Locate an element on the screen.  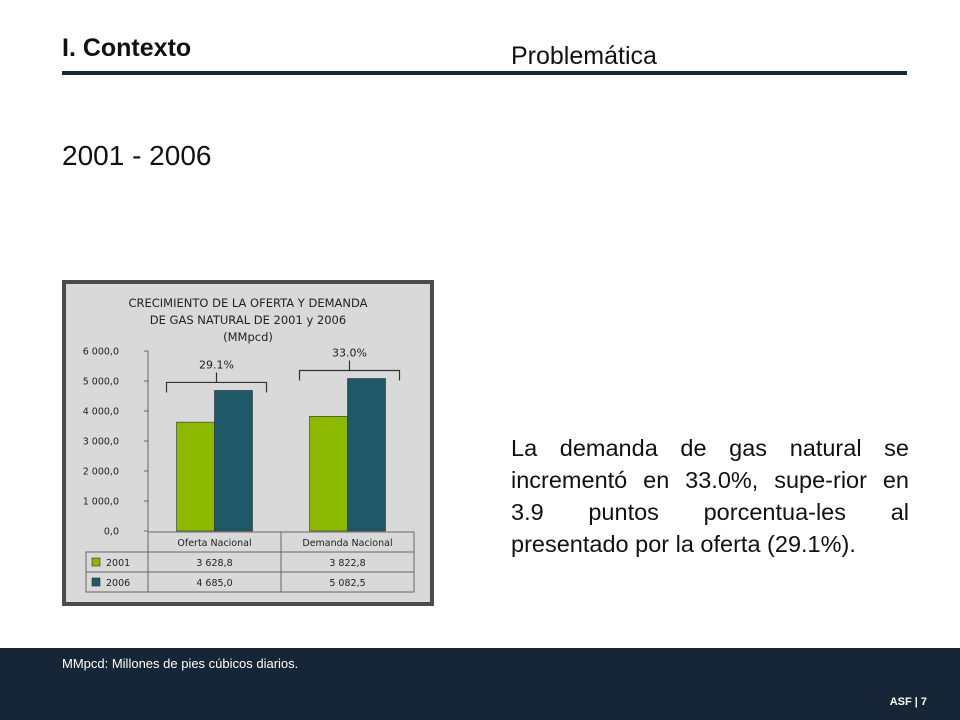
data-label: 4 685,0 is located at coordinates (214, 583).